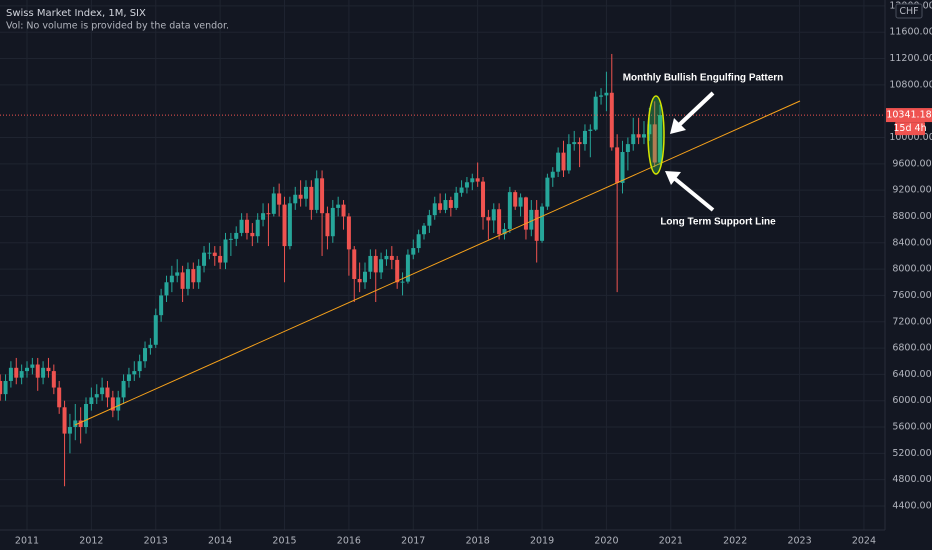 The width and height of the screenshot is (932, 550). What do you see at coordinates (76, 13) in the screenshot?
I see `chart-title: Swiss Market Index, 1M, SIX` at bounding box center [76, 13].